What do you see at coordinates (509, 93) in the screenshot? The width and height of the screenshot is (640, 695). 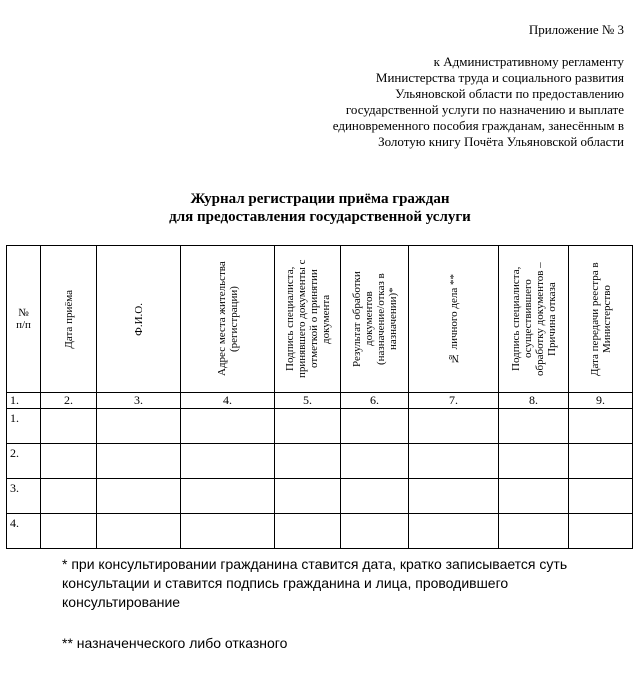 I see `address-line: Ульяновской области по предоставлению` at bounding box center [509, 93].